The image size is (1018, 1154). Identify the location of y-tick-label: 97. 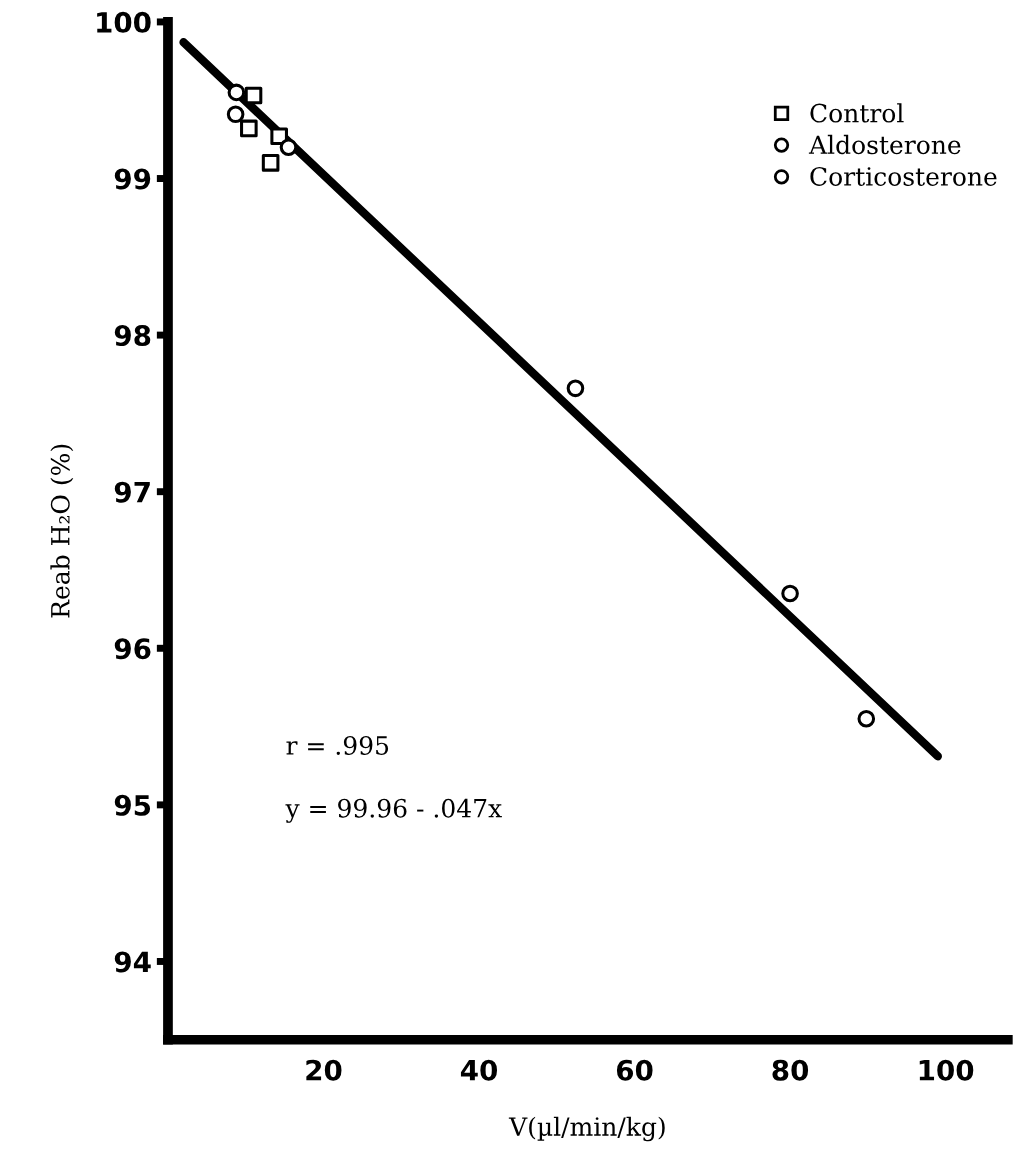
(132, 492).